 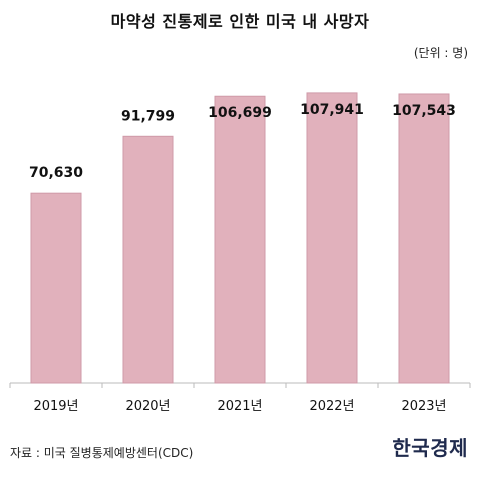 What do you see at coordinates (102, 453) in the screenshot?
I see `source-note: 자료 : 미국 질병통제예방센터(CDC)` at bounding box center [102, 453].